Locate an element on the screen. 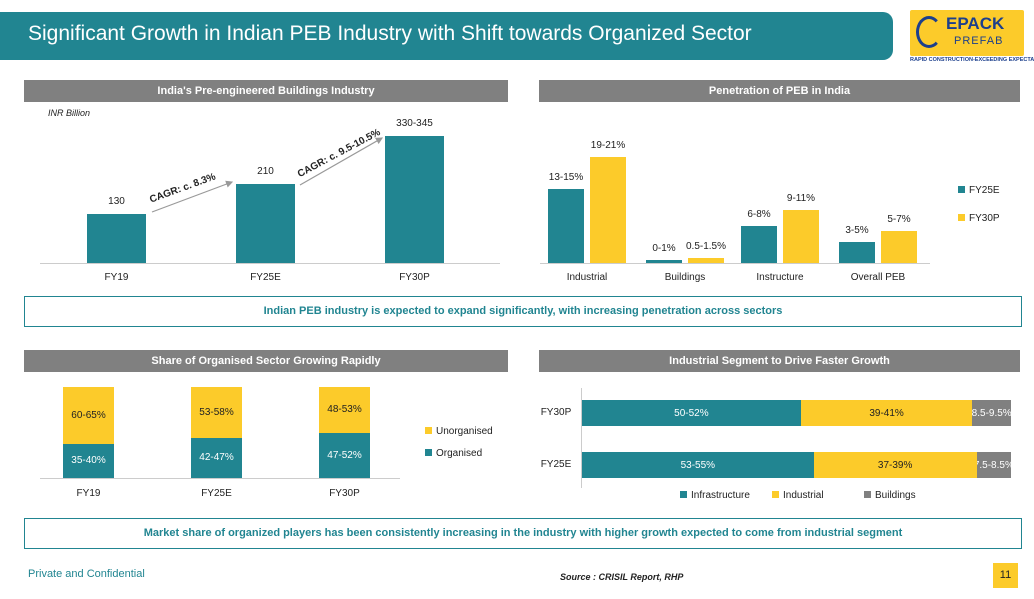 The image size is (1034, 599). source-note: Source : CRISIL Report, RHP is located at coordinates (622, 577).